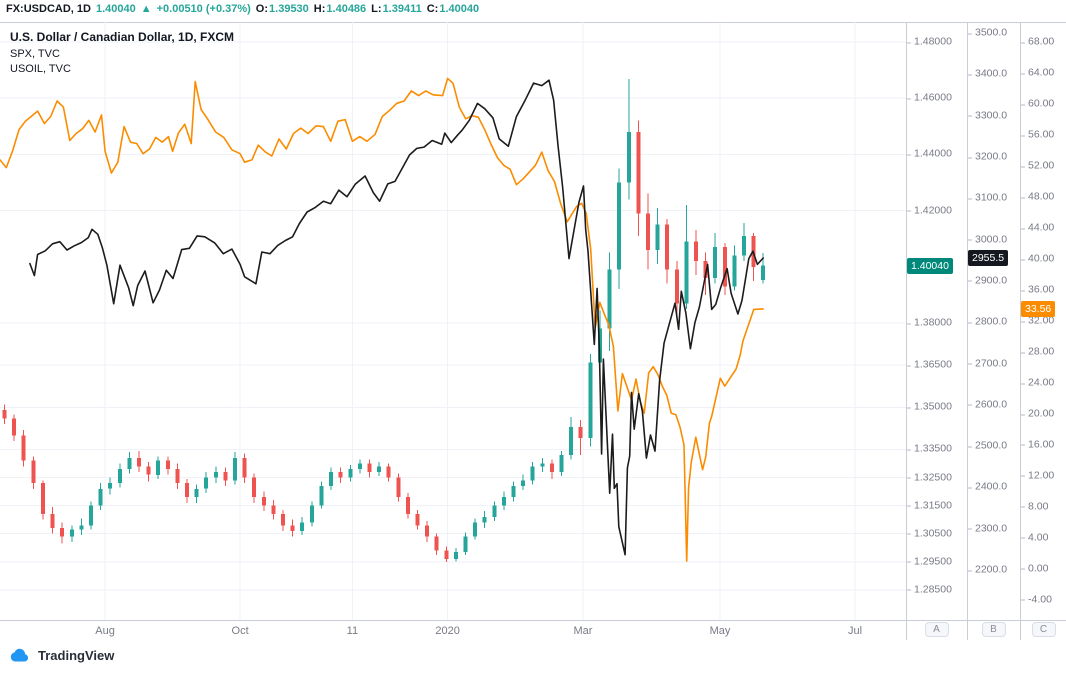  What do you see at coordinates (533, 22) in the screenshot?
I see `header-separator` at bounding box center [533, 22].